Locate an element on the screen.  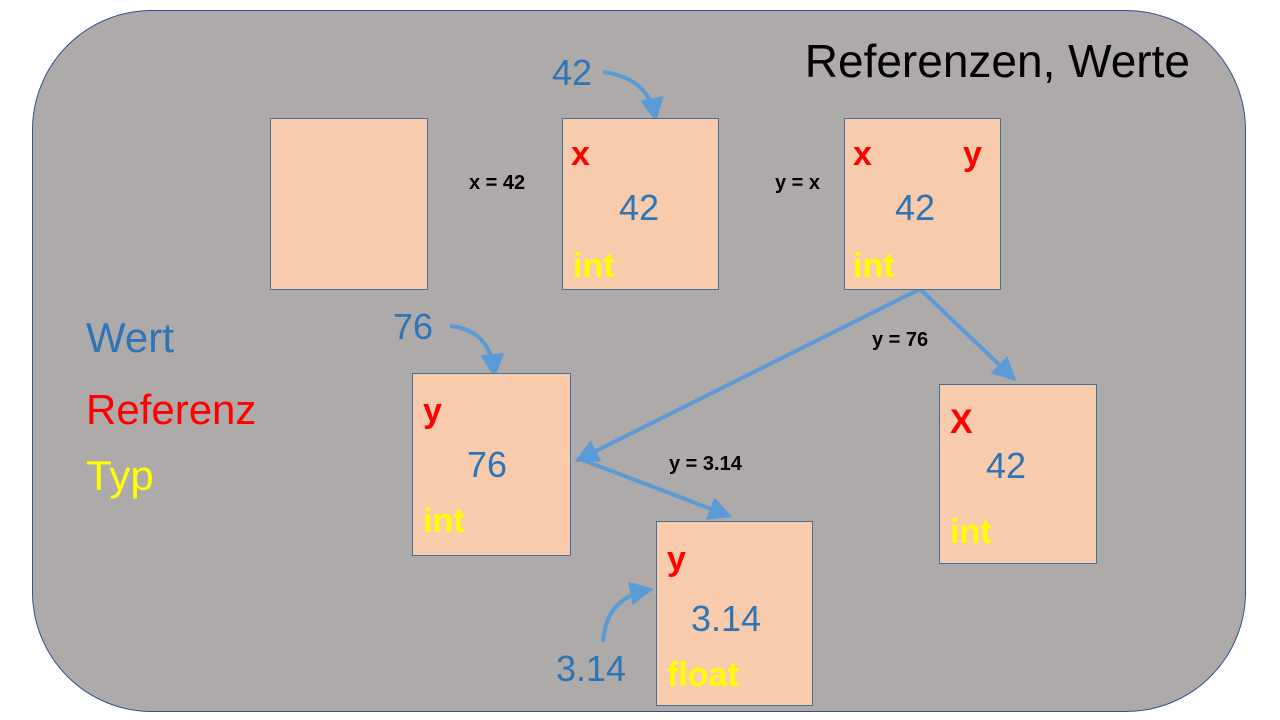
memory-box-X-42: X 42 int is located at coordinates (1018, 474).